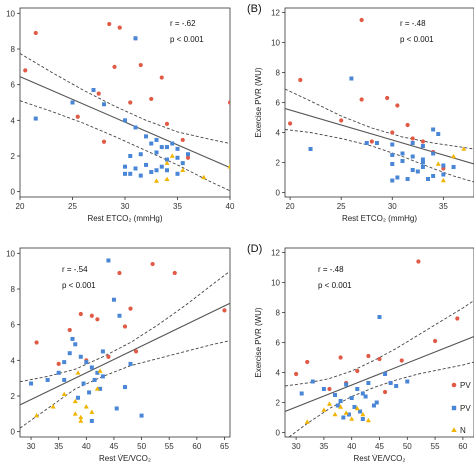 This screenshot has width=474, height=474. Describe the element at coordinates (75, 269) in the screenshot. I see `correlation-annotation: r = -.54` at that location.